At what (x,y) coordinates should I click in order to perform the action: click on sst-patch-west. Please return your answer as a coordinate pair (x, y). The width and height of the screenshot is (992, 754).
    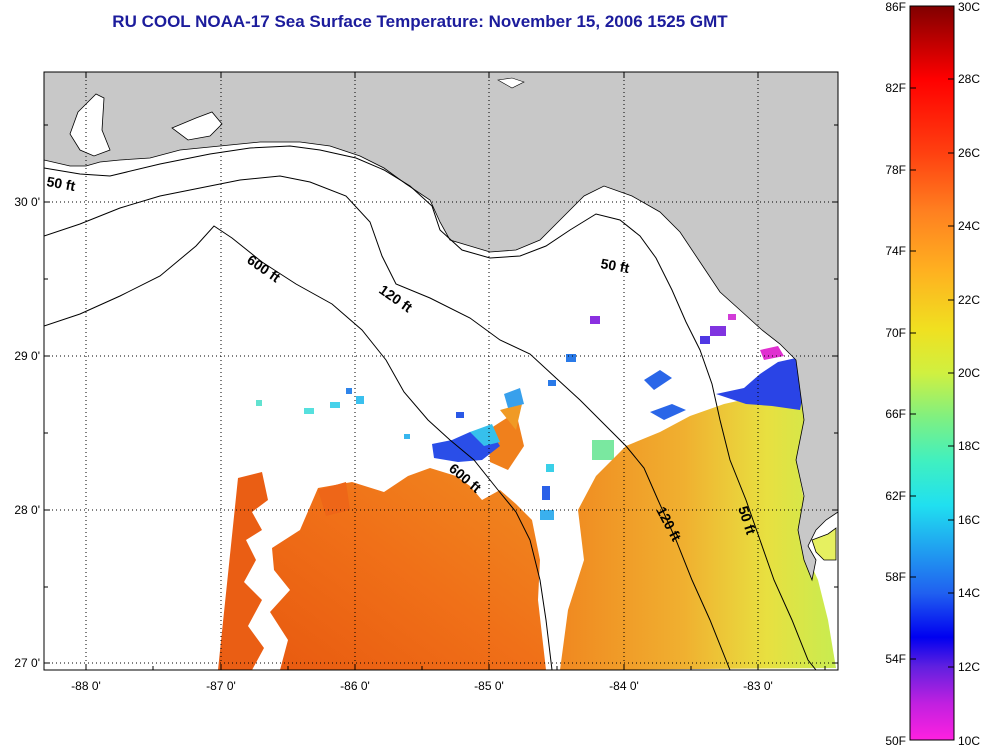
    Looking at the image, I should click on (243, 571).